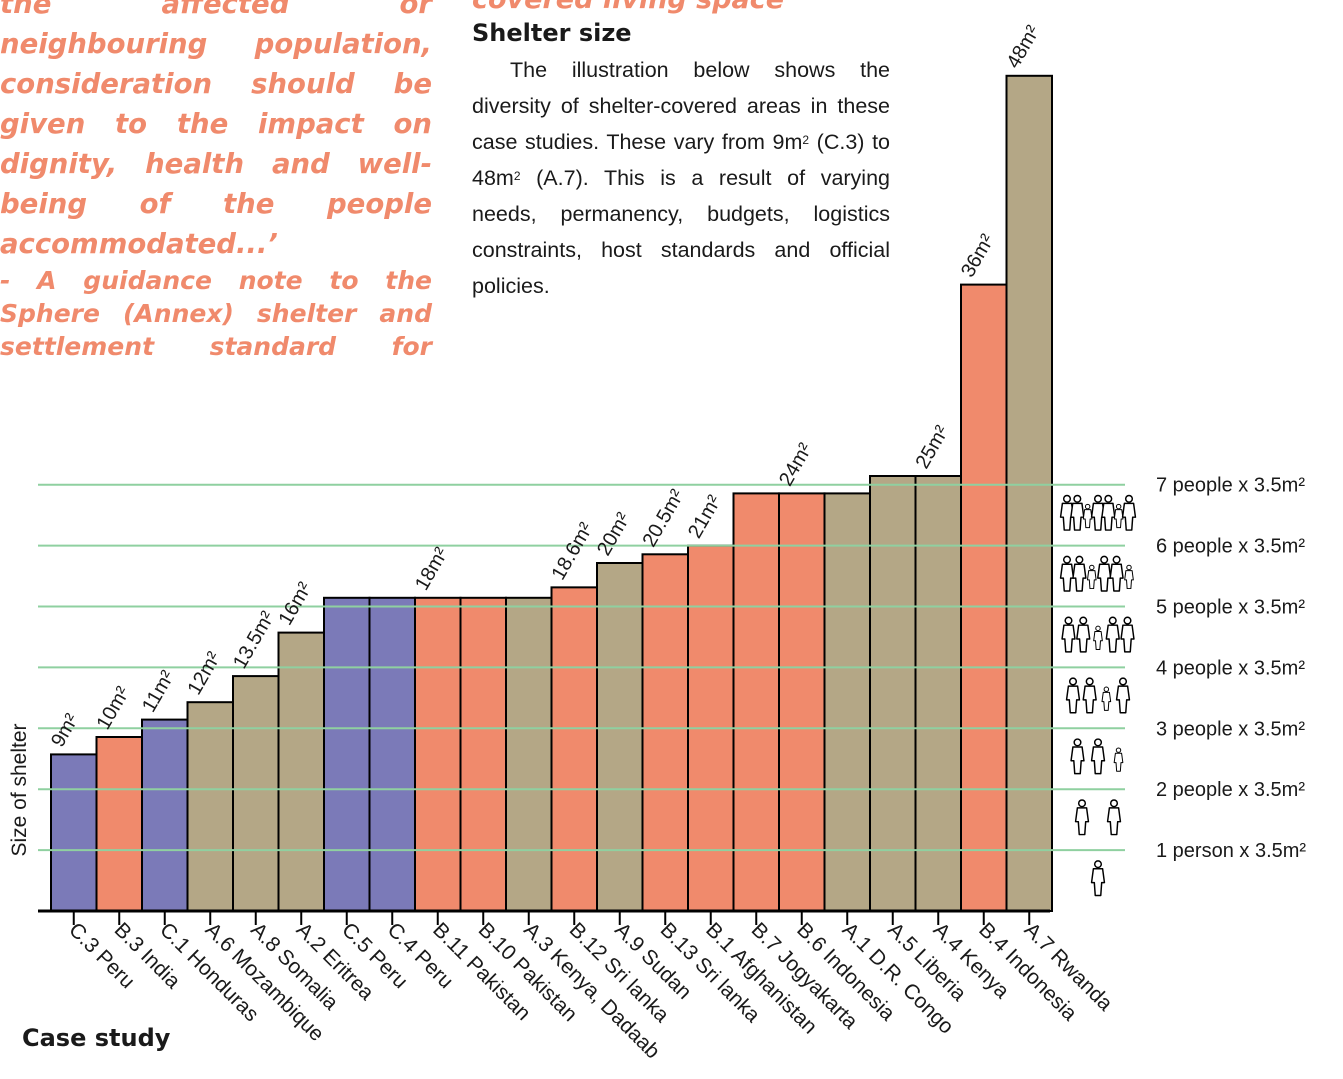 The image size is (1343, 1079). I want to click on x-axis-title: Case study, so click(96, 1038).